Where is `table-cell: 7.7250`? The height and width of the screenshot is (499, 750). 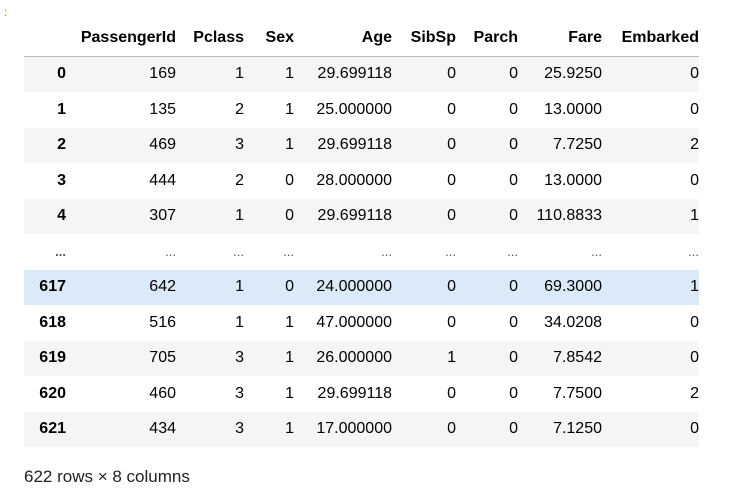 table-cell: 7.7250 is located at coordinates (577, 145).